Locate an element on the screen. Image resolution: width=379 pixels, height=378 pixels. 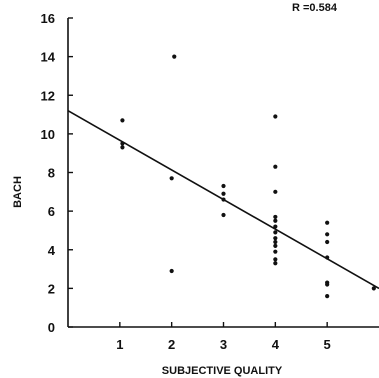
y-tick-label: 12 is located at coordinates (48, 95).